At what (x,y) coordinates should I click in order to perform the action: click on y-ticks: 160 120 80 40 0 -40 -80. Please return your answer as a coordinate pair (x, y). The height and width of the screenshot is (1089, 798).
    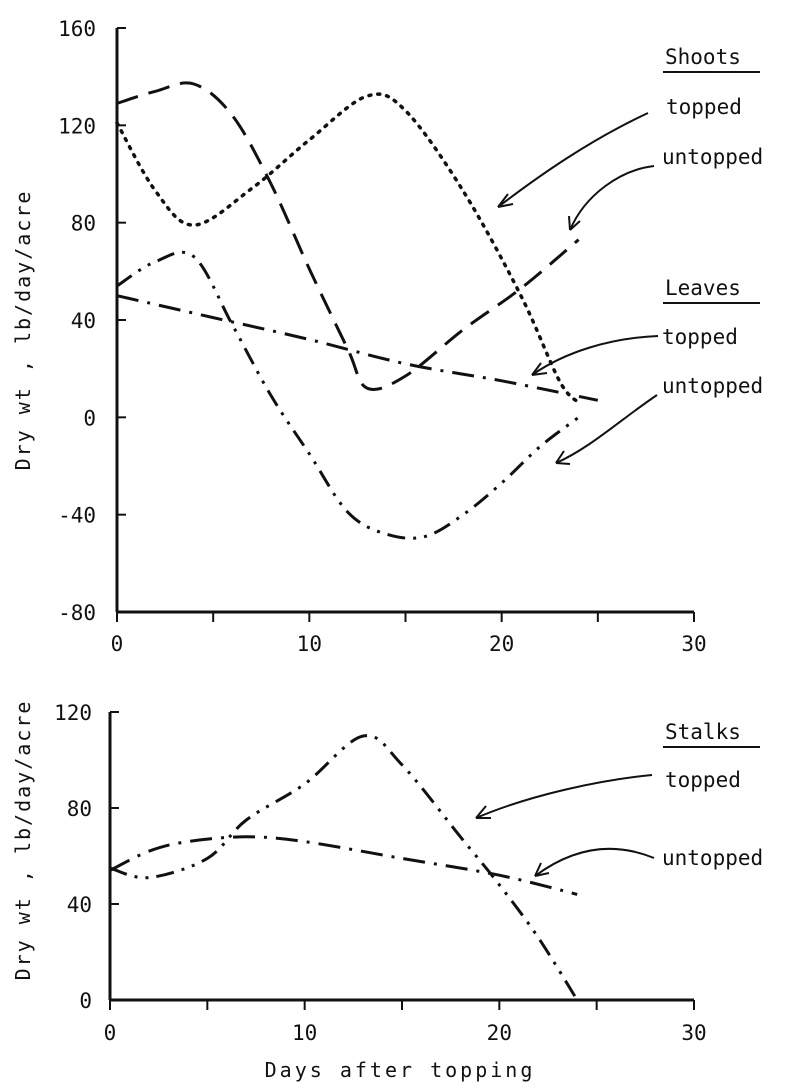
    Looking at the image, I should click on (92, 321).